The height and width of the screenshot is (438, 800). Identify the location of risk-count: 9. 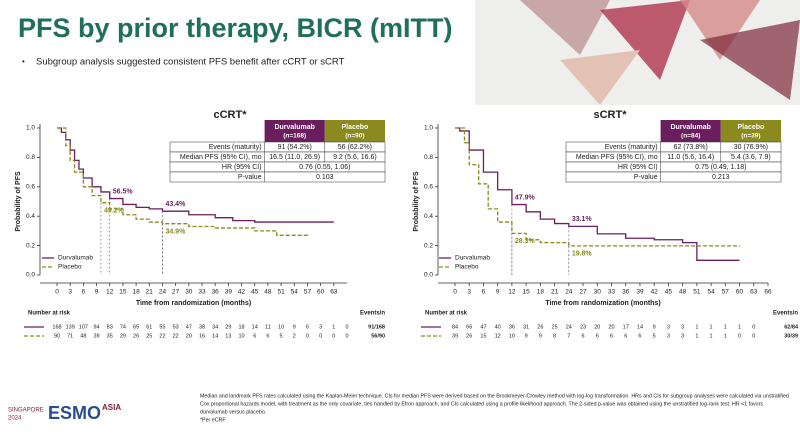
(654, 327).